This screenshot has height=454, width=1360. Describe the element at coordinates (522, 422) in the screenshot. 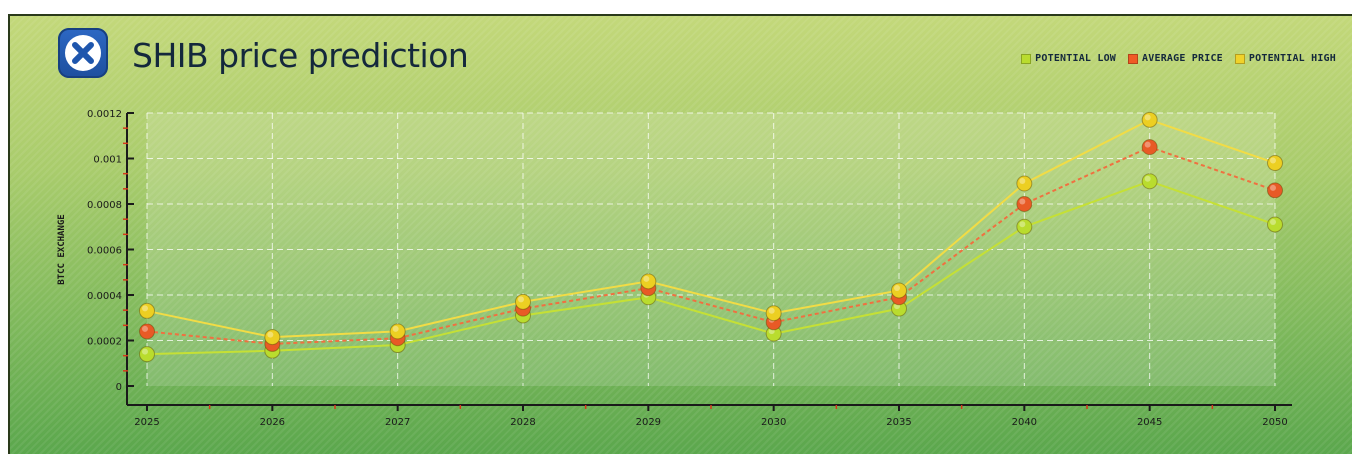

I see `x-tick-label: 2028` at that location.